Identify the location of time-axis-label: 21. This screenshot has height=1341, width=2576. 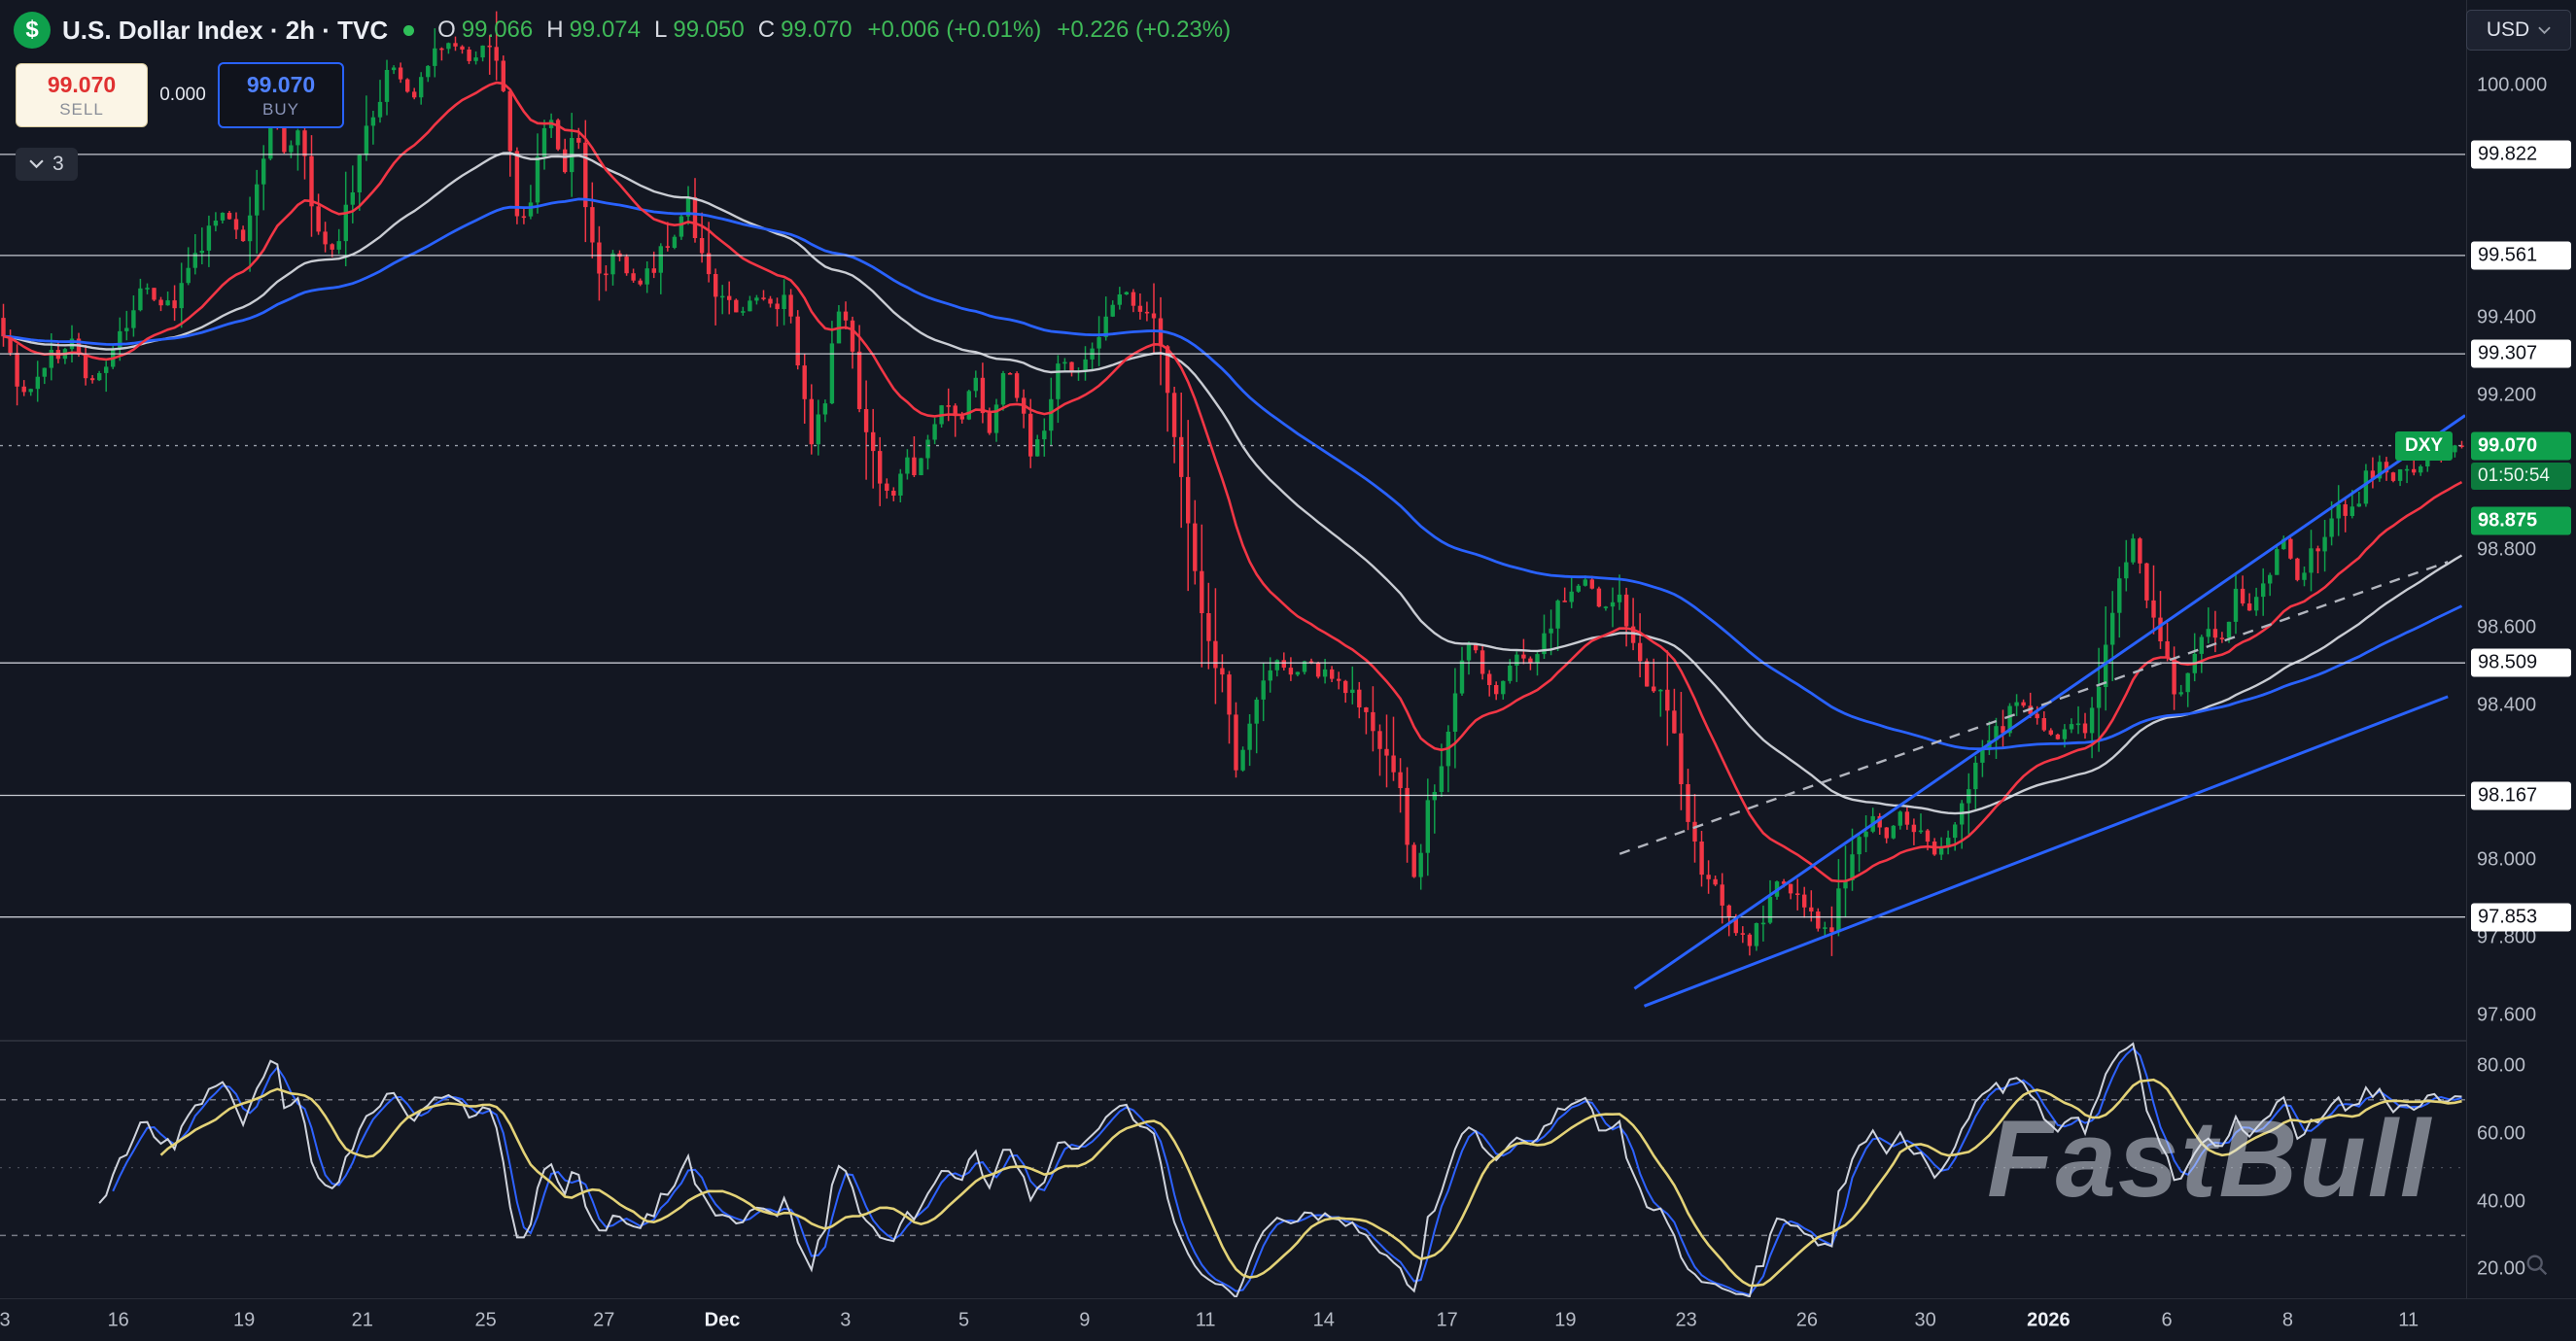
(362, 1320).